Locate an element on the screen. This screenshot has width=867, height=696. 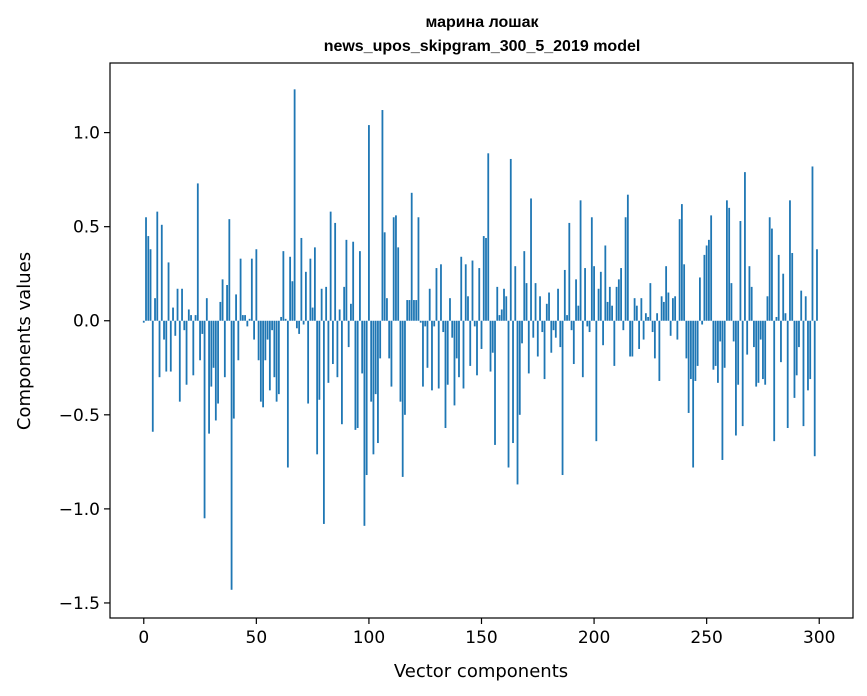
x-tick-label: 50 is located at coordinates (257, 638).